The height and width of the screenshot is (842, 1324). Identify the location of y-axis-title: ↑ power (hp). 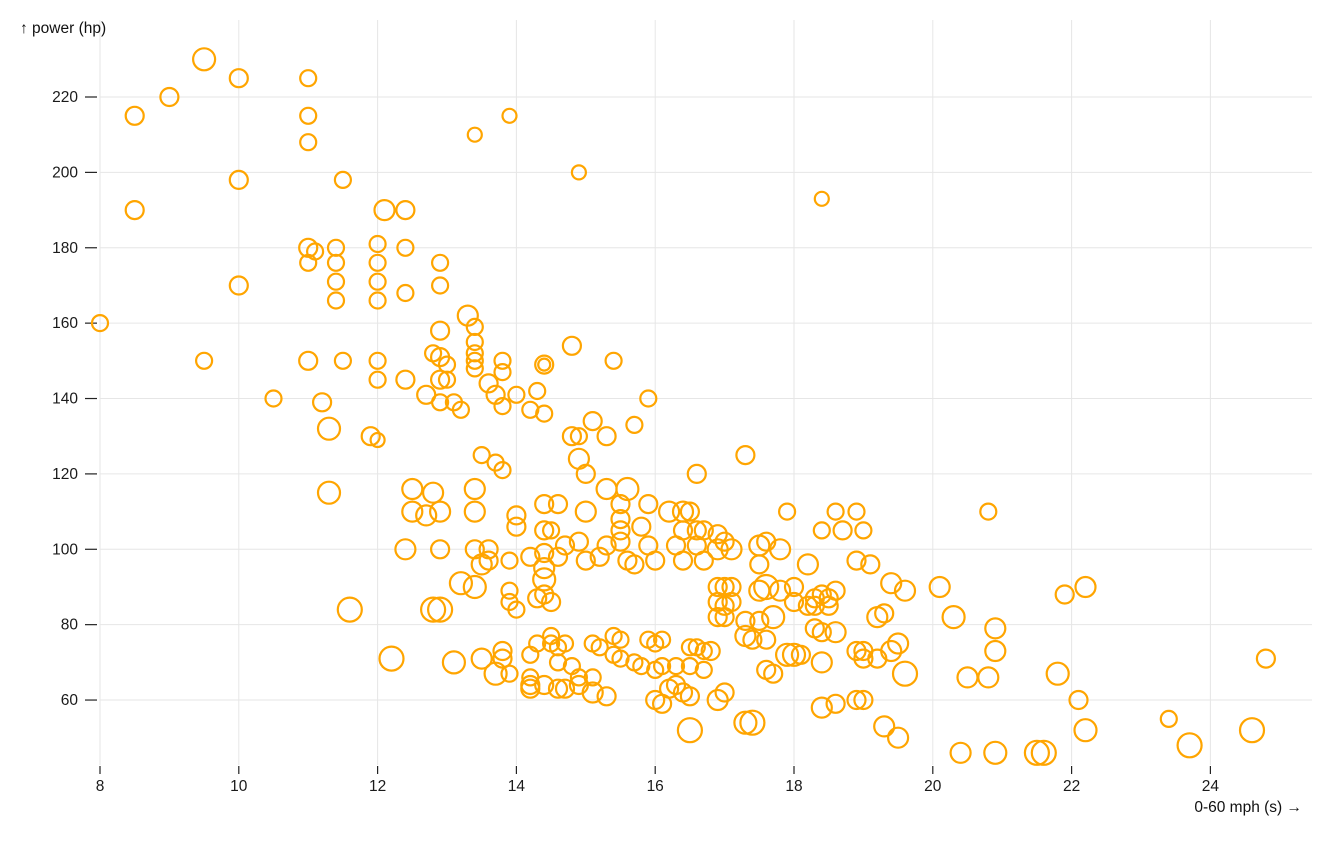
(63, 28).